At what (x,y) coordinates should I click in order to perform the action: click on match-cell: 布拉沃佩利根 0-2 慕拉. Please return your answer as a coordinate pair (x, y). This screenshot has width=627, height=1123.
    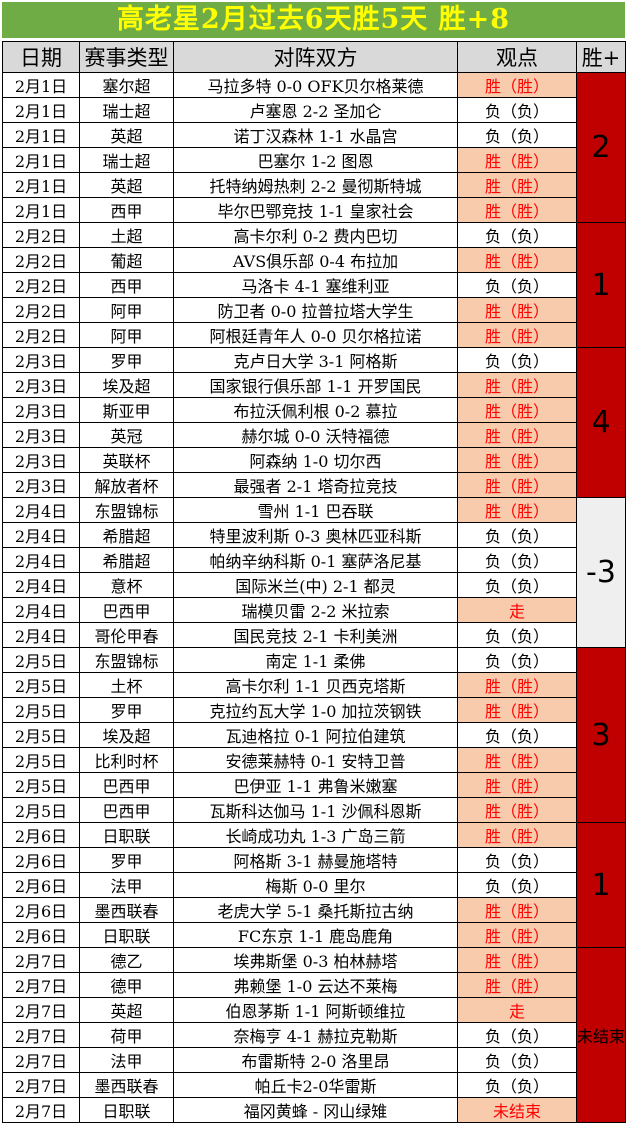
    Looking at the image, I should click on (315, 410).